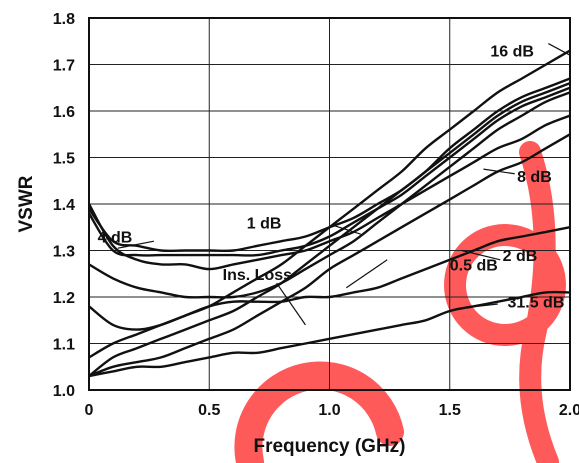 Image resolution: width=579 pixels, height=463 pixels. I want to click on x-axis-title: Frequency (GHz), so click(329, 446).